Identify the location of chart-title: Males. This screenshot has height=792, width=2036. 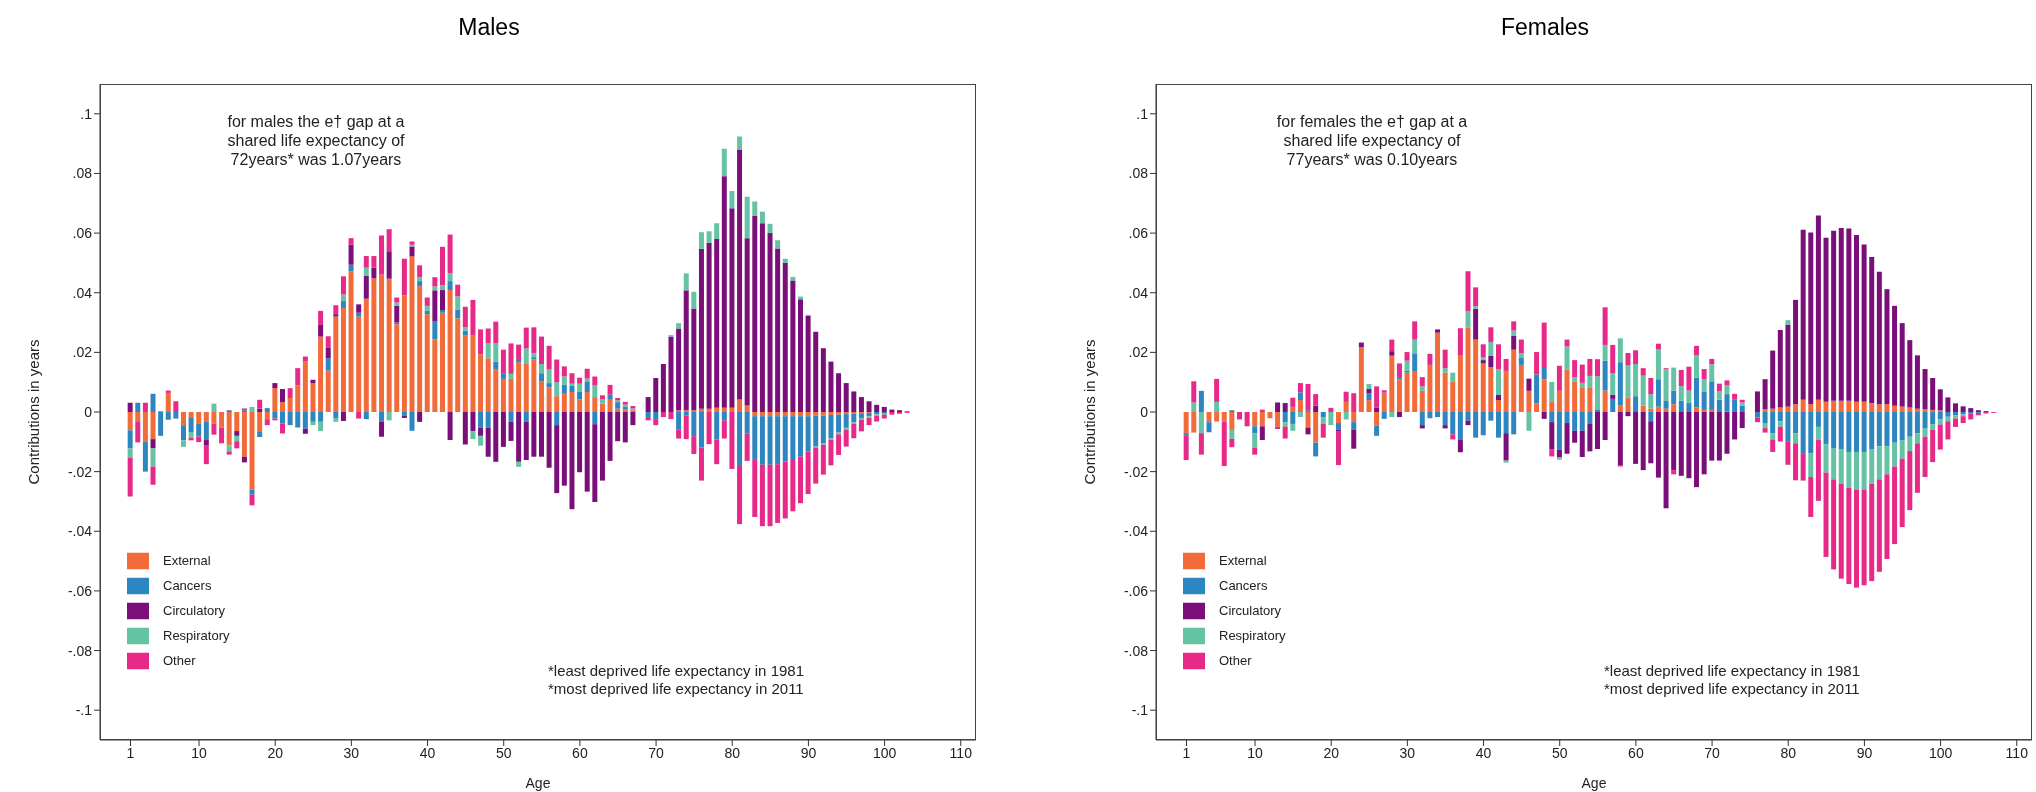
(489, 27).